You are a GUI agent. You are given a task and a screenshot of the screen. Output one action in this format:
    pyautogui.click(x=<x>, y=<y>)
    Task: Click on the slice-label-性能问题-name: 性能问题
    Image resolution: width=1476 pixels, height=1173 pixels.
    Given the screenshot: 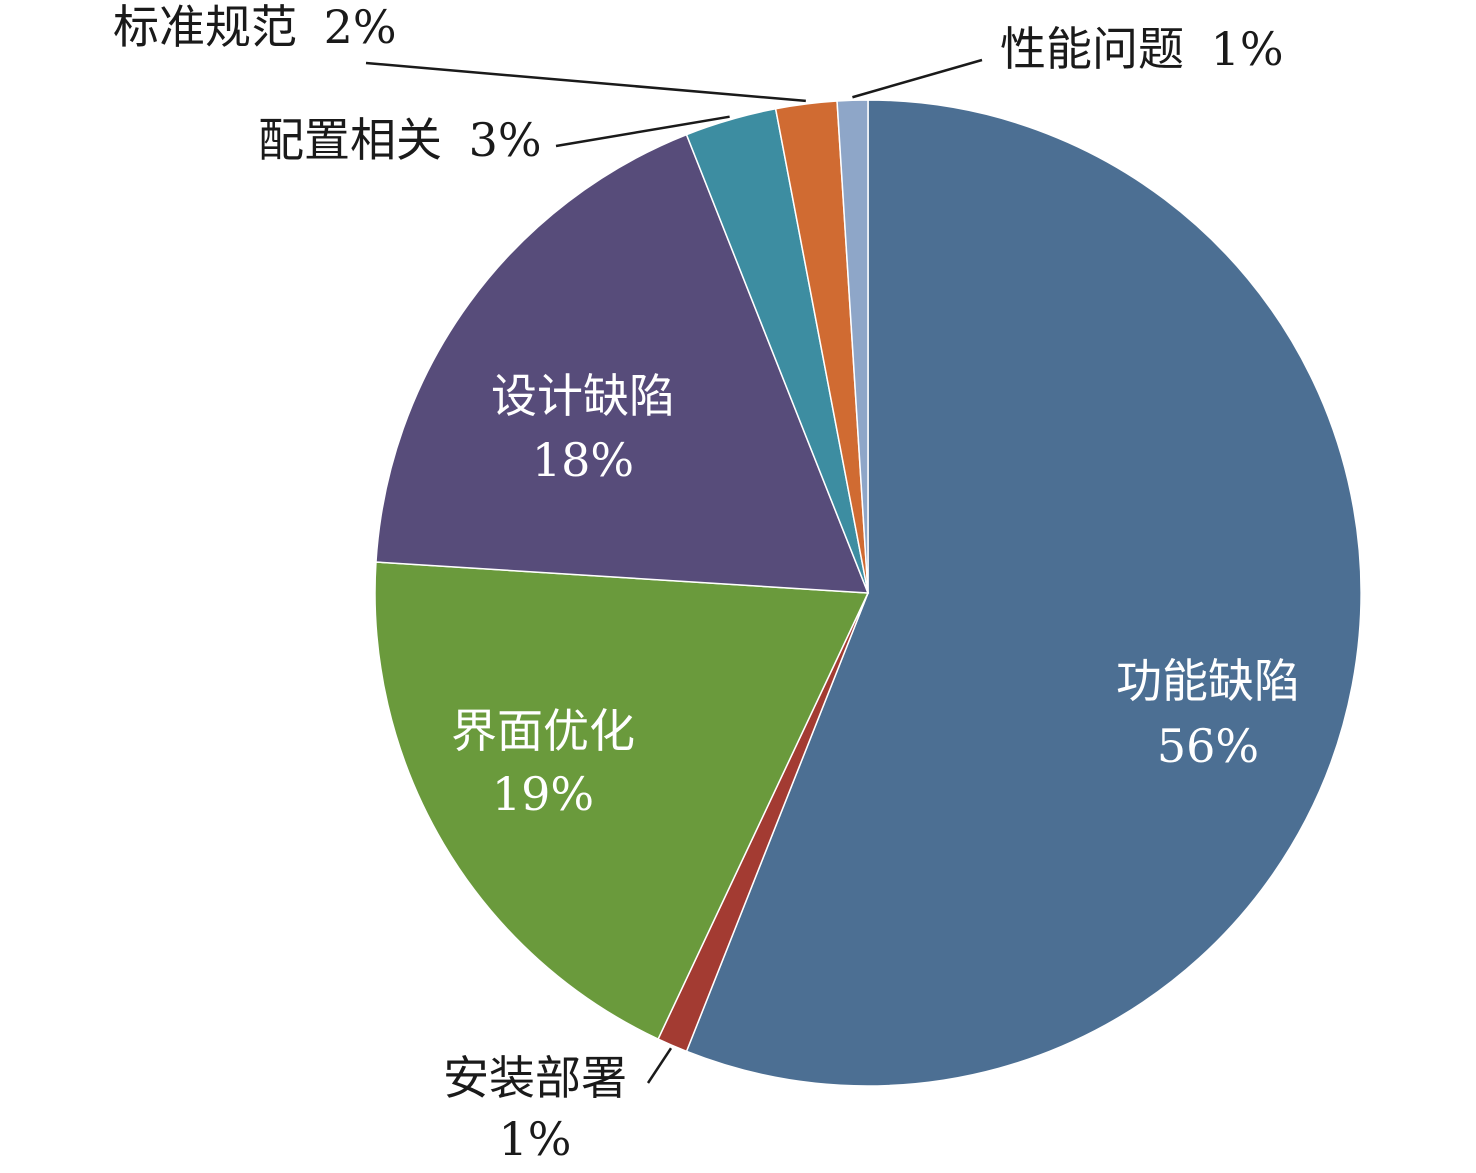 What is the action you would take?
    pyautogui.click(x=1092, y=49)
    